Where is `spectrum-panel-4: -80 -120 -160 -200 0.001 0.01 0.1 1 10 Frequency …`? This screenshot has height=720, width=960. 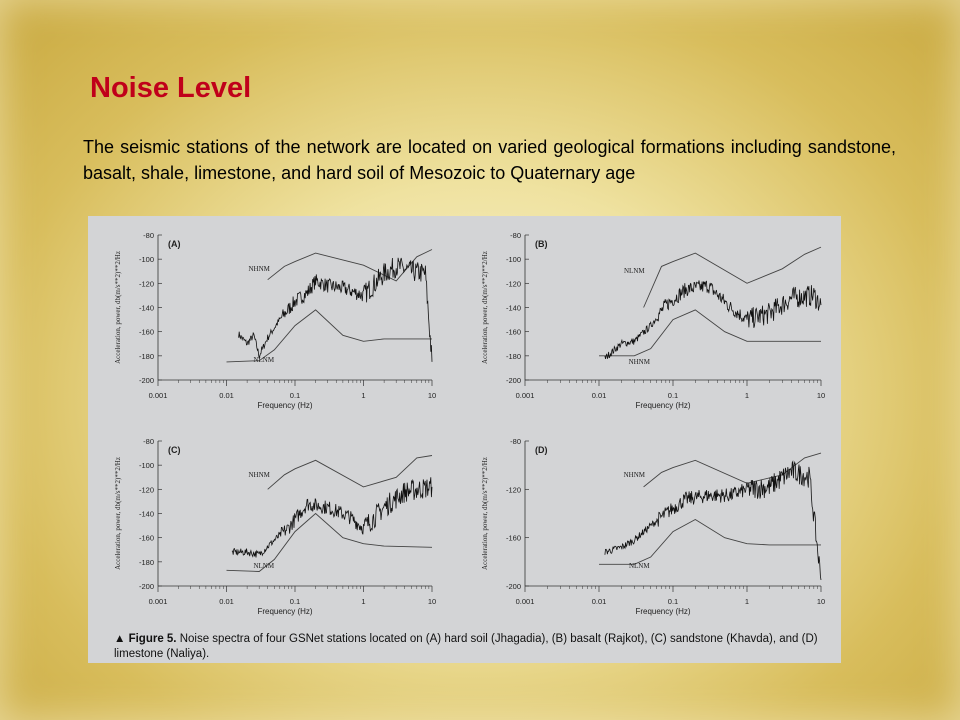
spectrum-panel-4: -80 -120 -160 -200 0.001 0.01 0.1 1 10 Frequency … is located at coordinates (653, 526).